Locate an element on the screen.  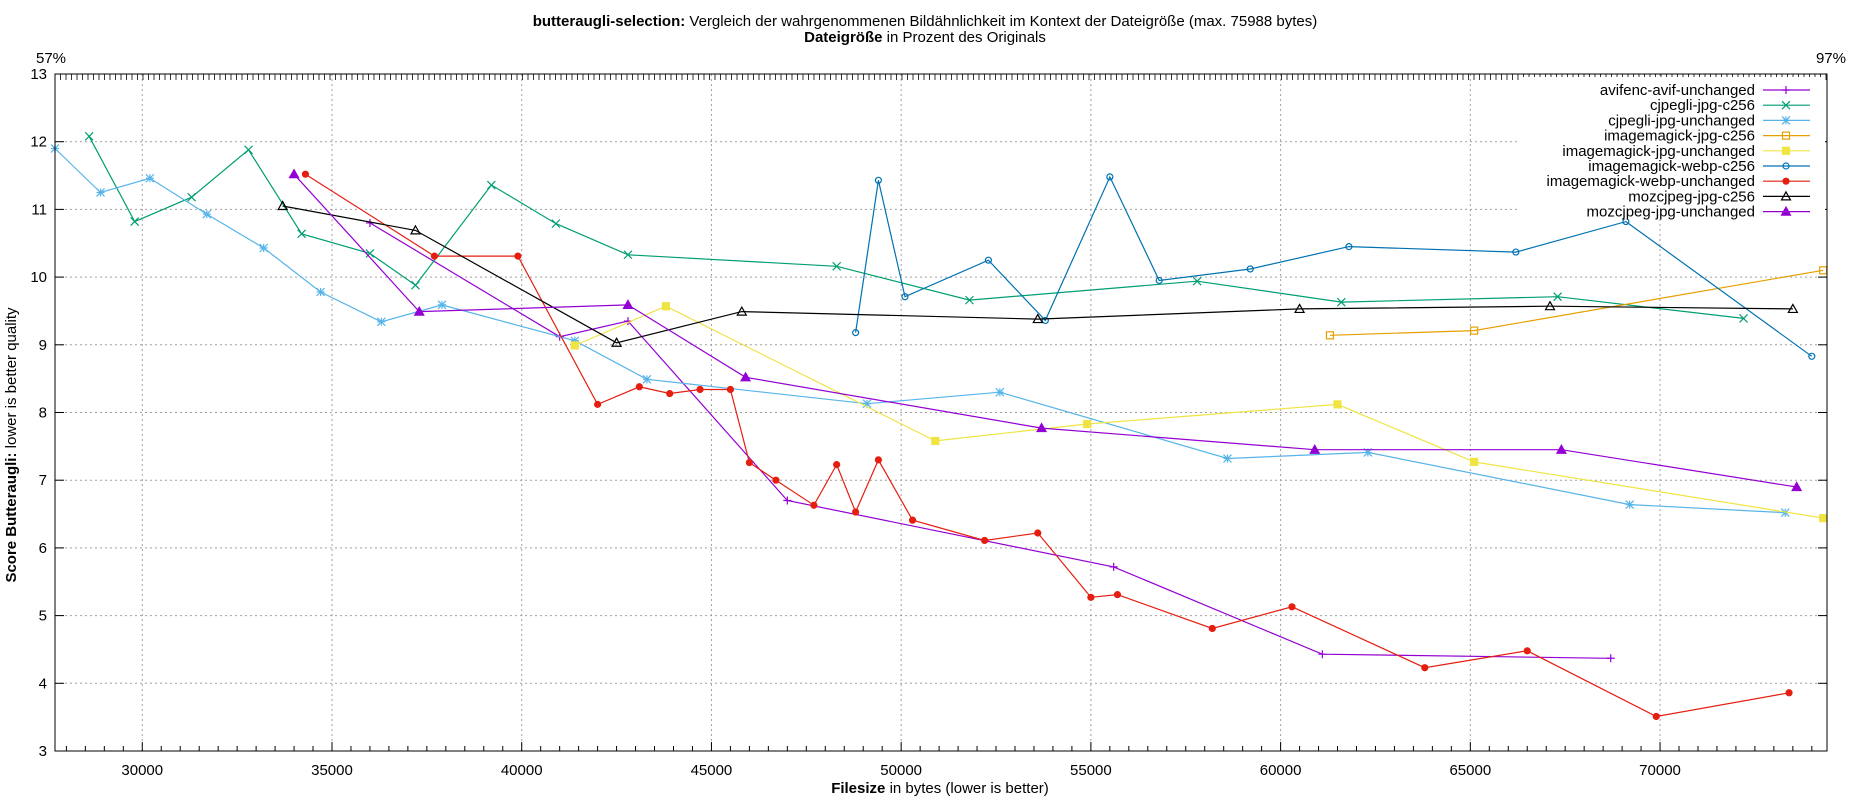
top-axis-left-label: 57% is located at coordinates (51, 58).